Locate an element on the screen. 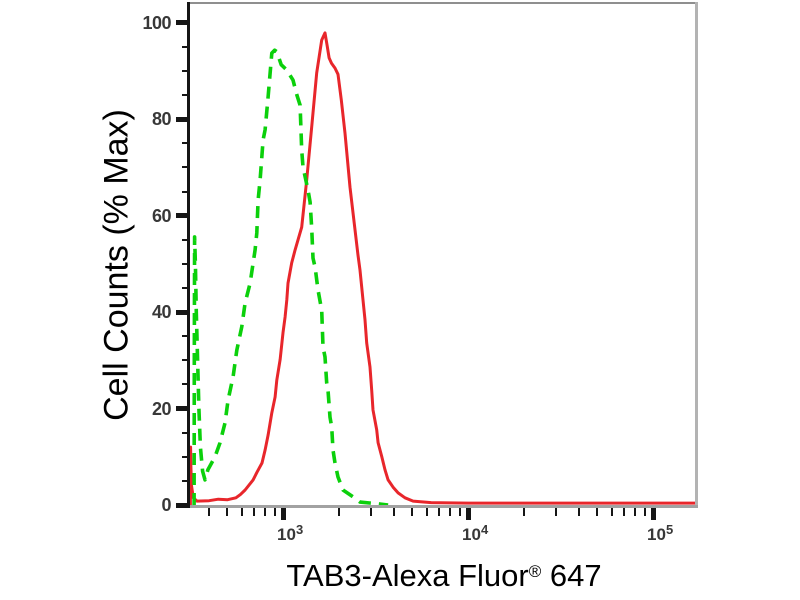 The height and width of the screenshot is (600, 800). y-axis-line is located at coordinates (188, 255).